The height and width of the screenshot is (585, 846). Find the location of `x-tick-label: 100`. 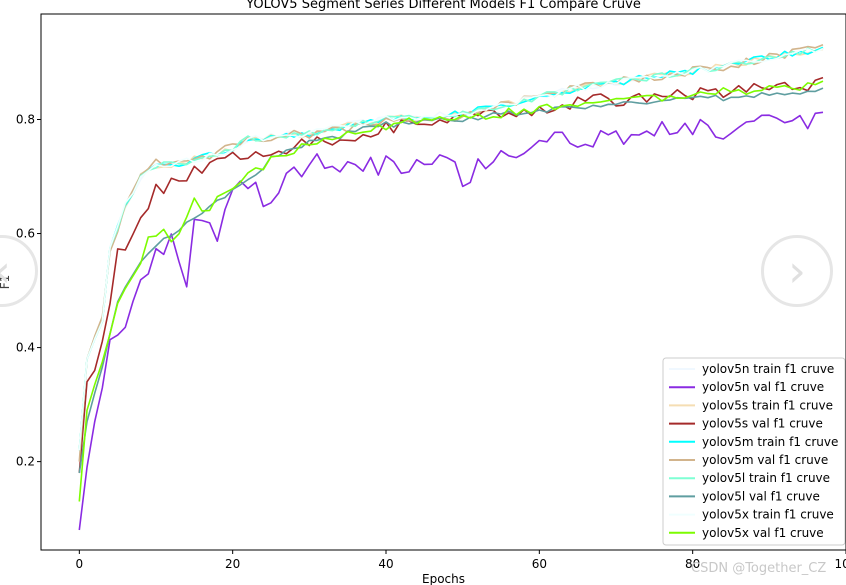

x-tick-label: 100 is located at coordinates (840, 564).